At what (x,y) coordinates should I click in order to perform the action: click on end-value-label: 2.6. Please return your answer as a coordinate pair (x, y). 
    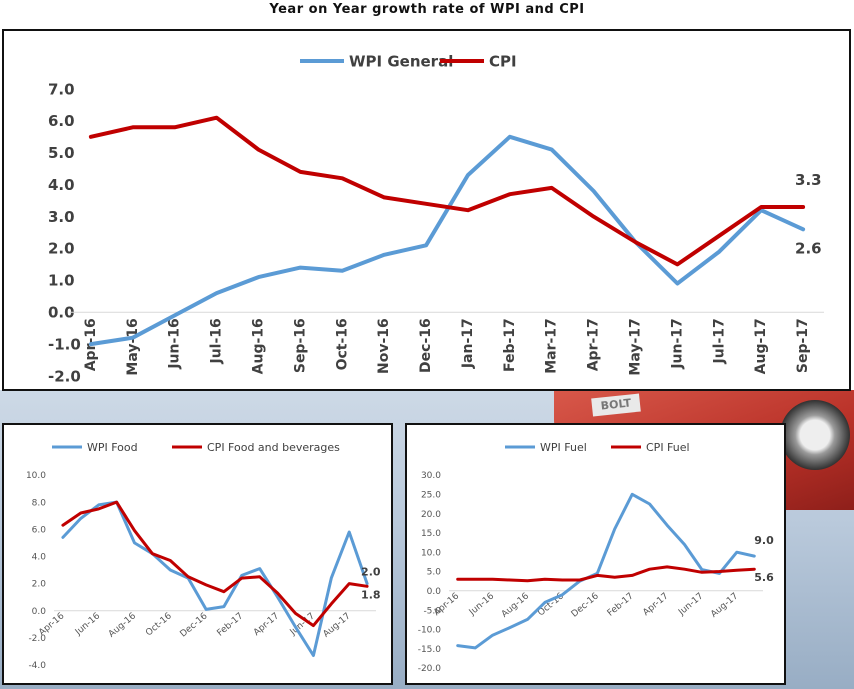
    Looking at the image, I should click on (808, 248).